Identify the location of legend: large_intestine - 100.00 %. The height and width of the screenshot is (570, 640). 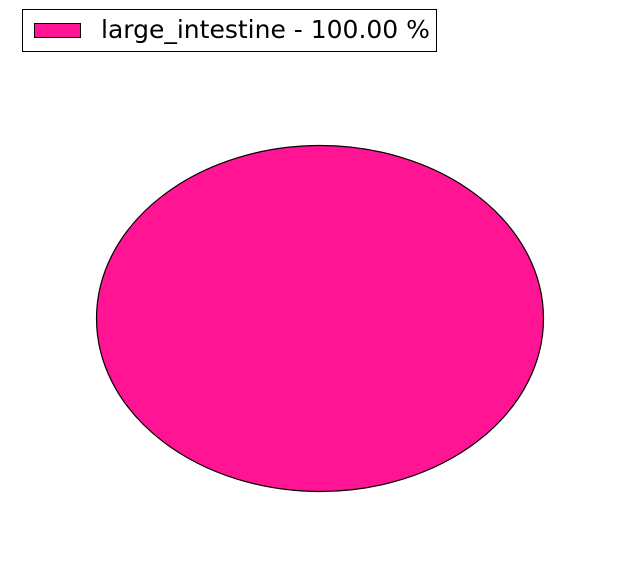
(229, 30).